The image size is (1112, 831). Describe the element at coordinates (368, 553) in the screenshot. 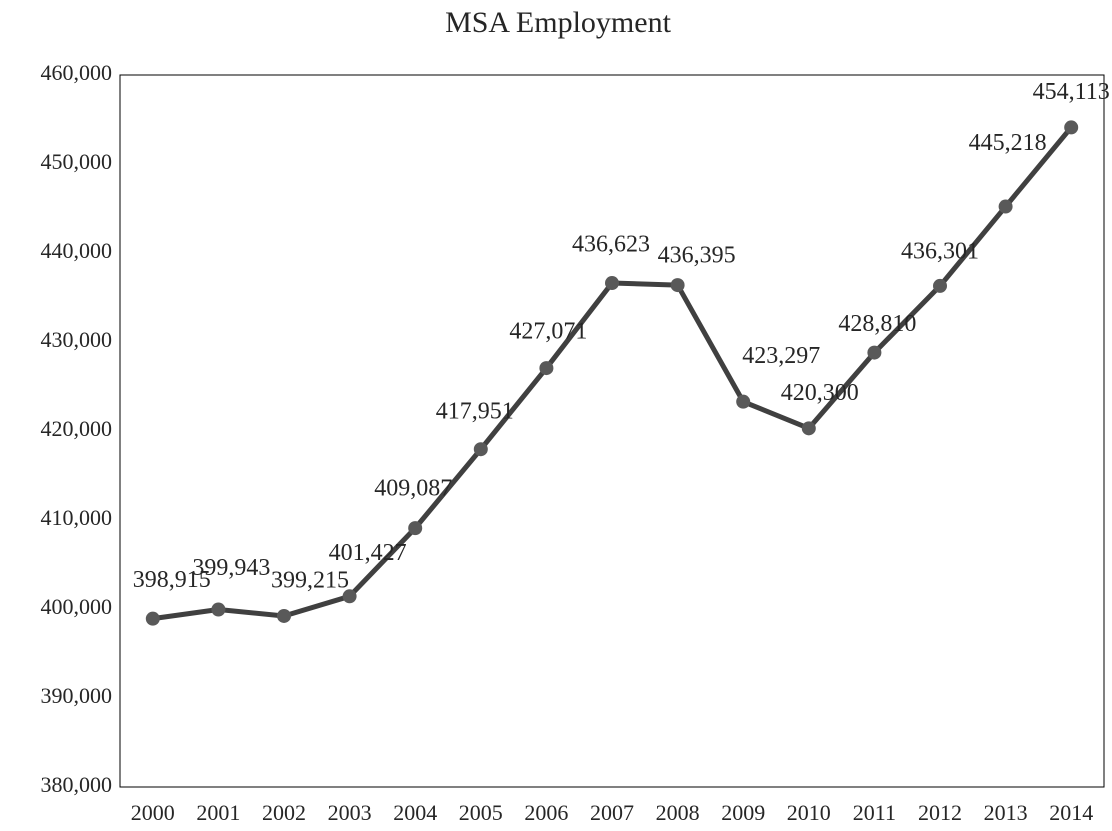

I see `data-label: 401,427` at that location.